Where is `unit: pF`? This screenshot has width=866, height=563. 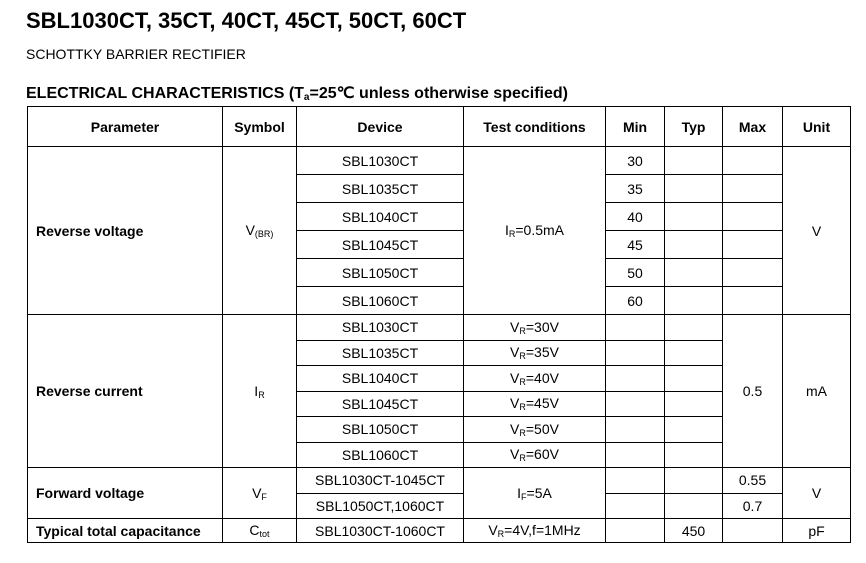 unit: pF is located at coordinates (816, 530).